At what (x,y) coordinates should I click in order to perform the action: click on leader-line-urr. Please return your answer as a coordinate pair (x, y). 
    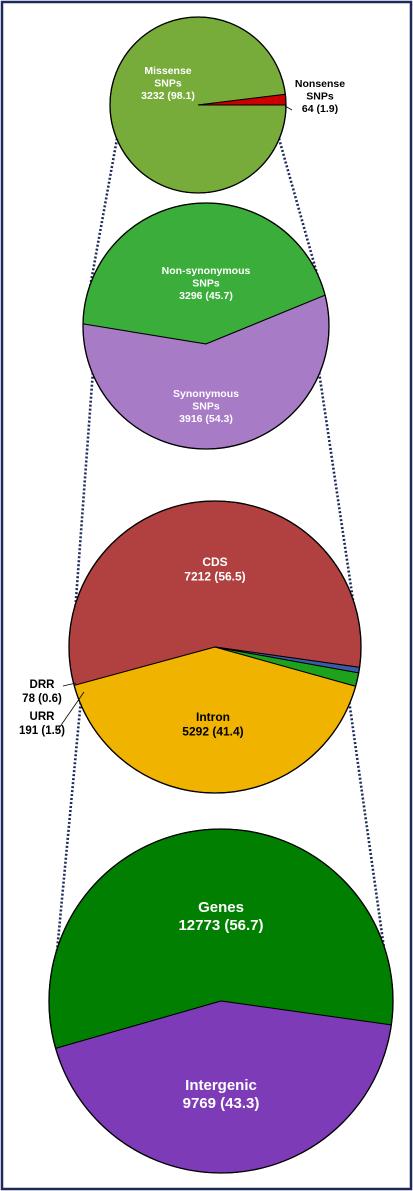
    Looking at the image, I should click on (70, 711).